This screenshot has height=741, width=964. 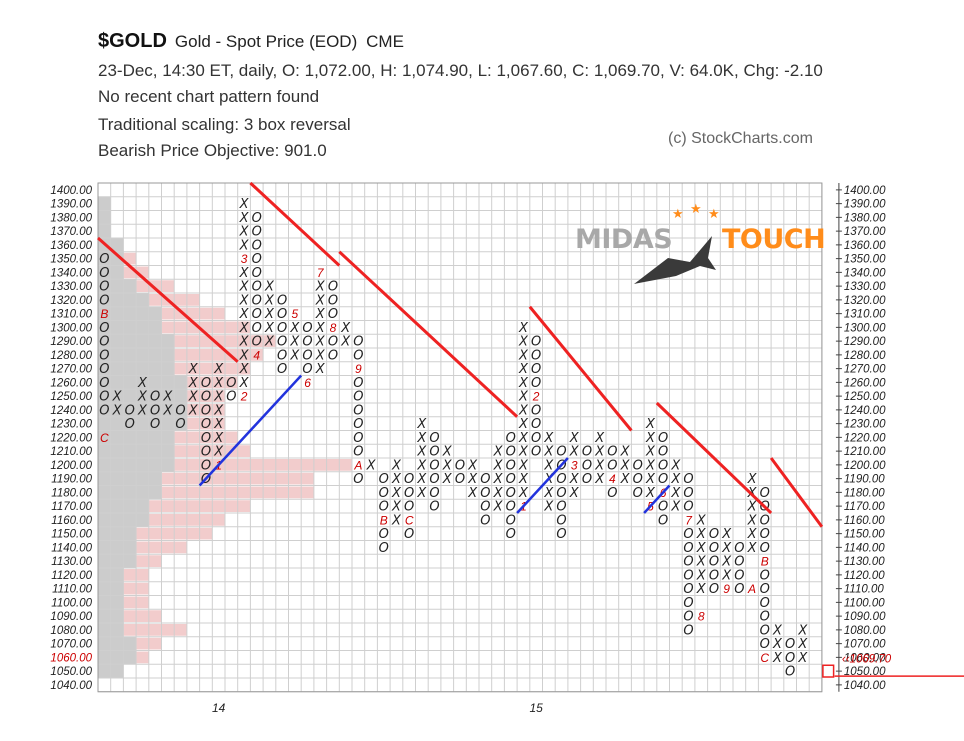 I want to click on y-tick-label-right: 1180.00, so click(x=864, y=493).